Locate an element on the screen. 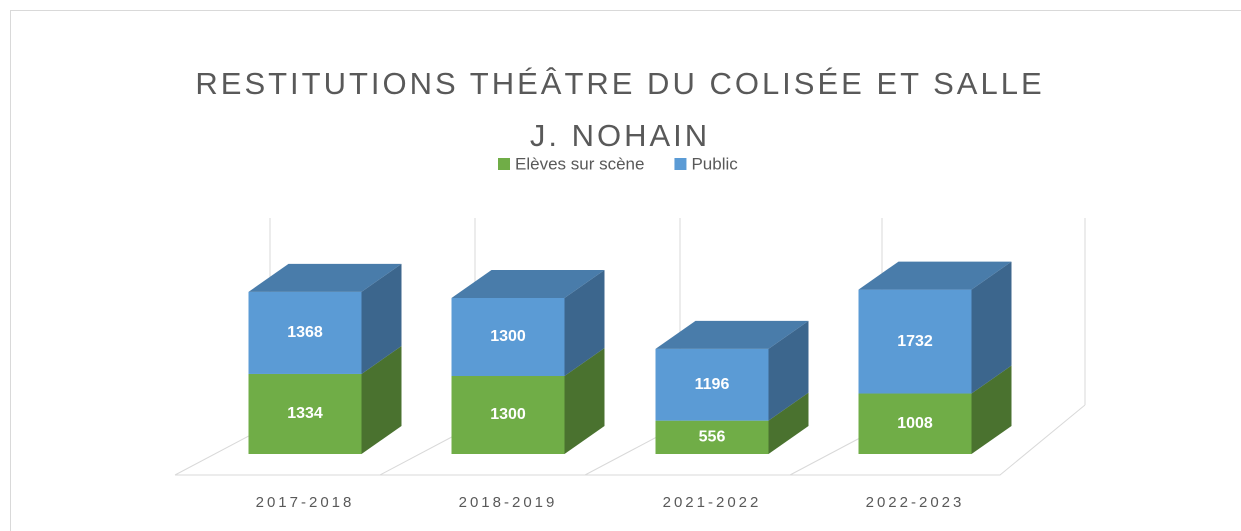 The image size is (1241, 531). legend-label: Elèves sur scène is located at coordinates (579, 163).